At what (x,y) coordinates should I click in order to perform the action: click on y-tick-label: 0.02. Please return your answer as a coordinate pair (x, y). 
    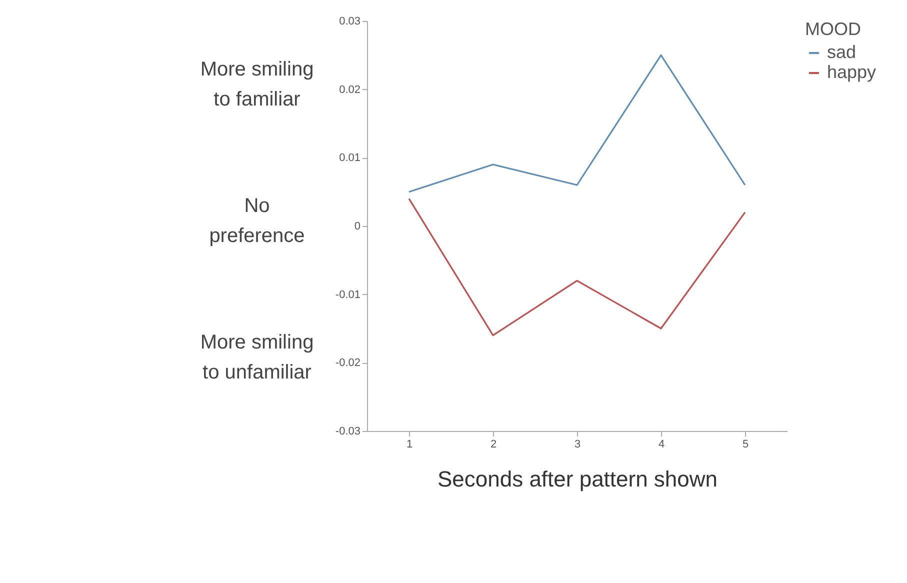
    Looking at the image, I should click on (349, 90).